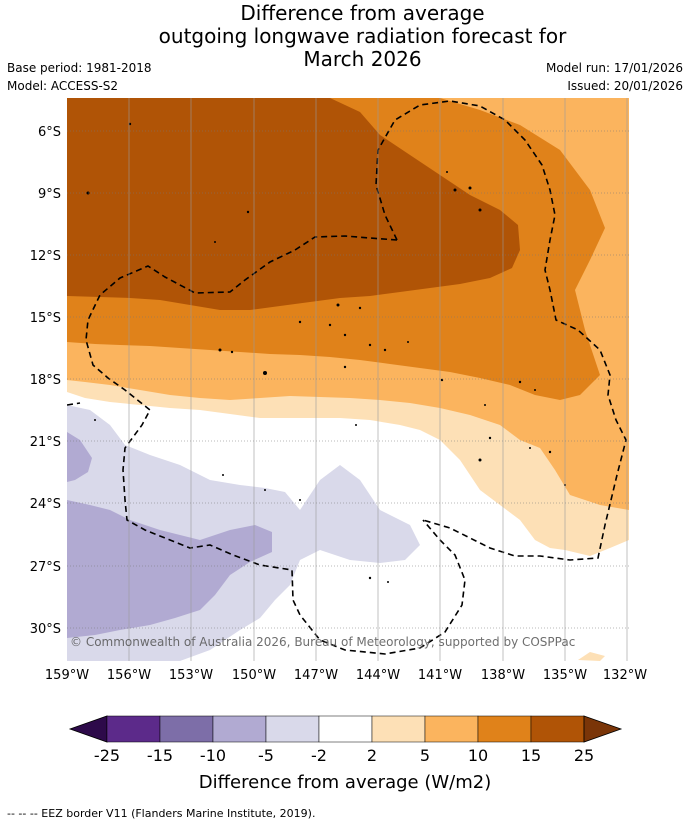 Image resolution: width=690 pixels, height=827 pixels. I want to click on colorbar-tick-label: -25, so click(107, 755).